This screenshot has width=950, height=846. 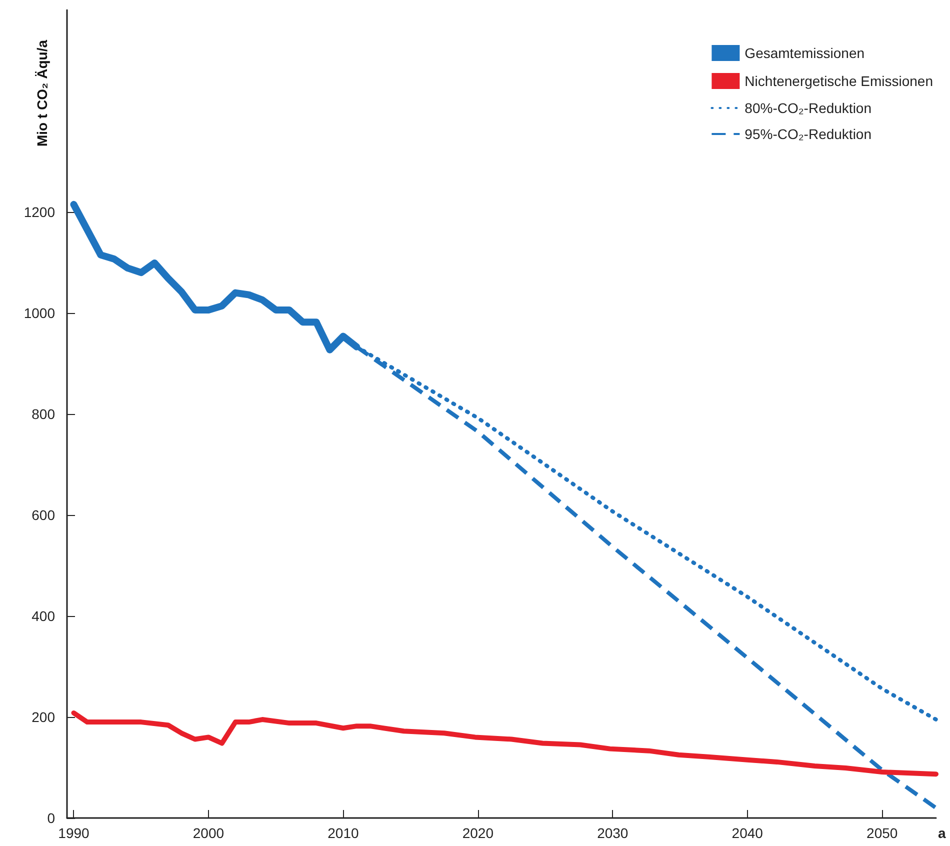 I want to click on y-axis-title: Mio t CO₂ Äqu/a, so click(x=42, y=93).